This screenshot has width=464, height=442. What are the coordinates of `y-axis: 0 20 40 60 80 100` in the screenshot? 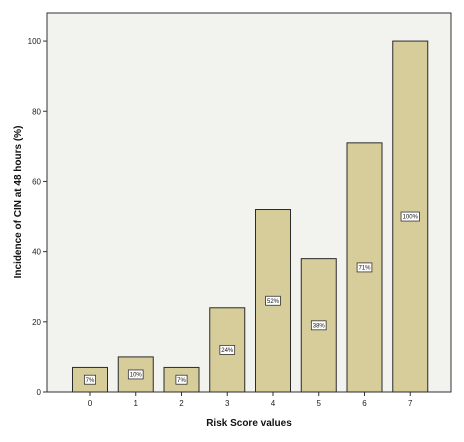 It's located at (37, 217).